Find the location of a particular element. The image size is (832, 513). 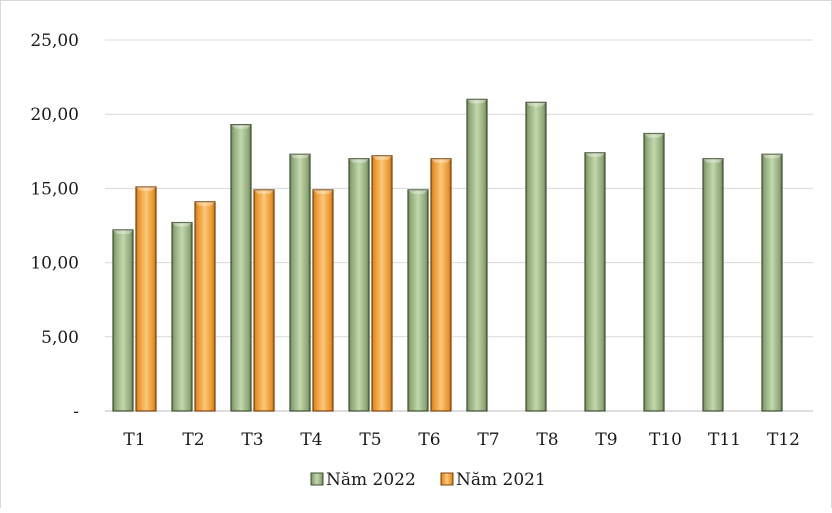

legend-item-nam-2021: Năm 2021 is located at coordinates (493, 480).